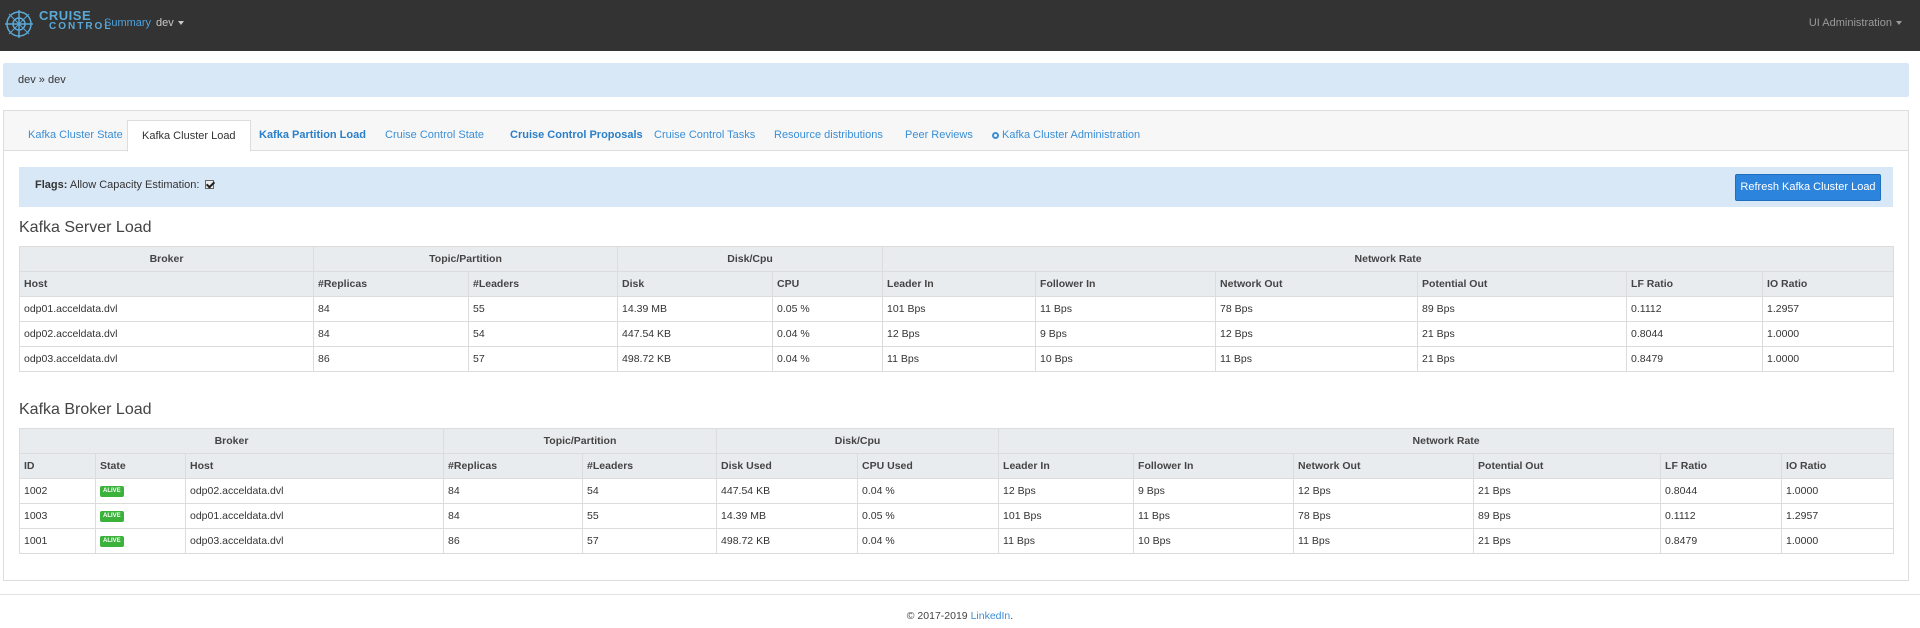  Describe the element at coordinates (51, 185) in the screenshot. I see `flags-label: Flags:` at that location.